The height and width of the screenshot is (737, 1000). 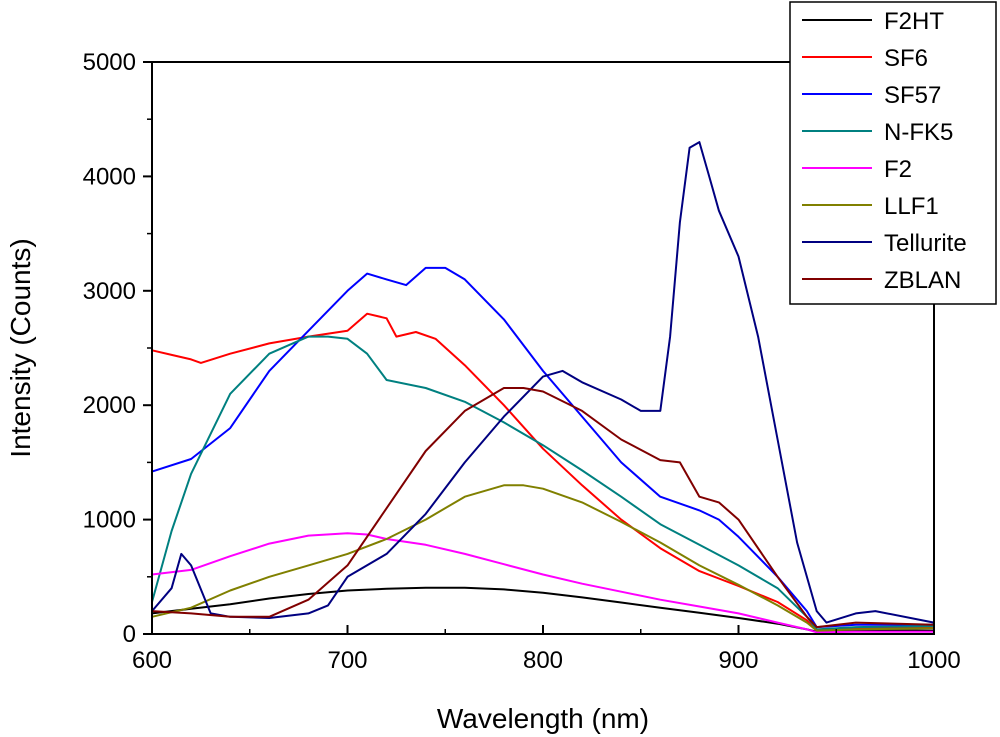 I want to click on legend: F2HT SF6 SF57 N-FK5 F2 LLF1 Tellurite ZBLAN, so click(x=893, y=153).